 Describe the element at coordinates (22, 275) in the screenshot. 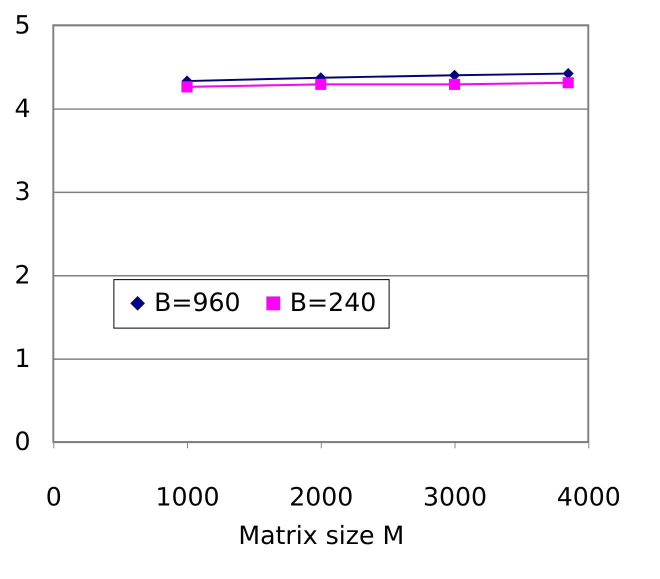

I see `y-tick-label: 2` at that location.